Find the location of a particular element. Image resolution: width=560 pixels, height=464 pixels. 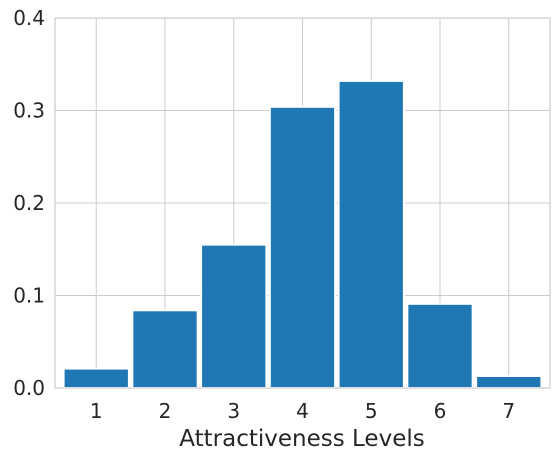

x-tick-label: 4 is located at coordinates (302, 411).